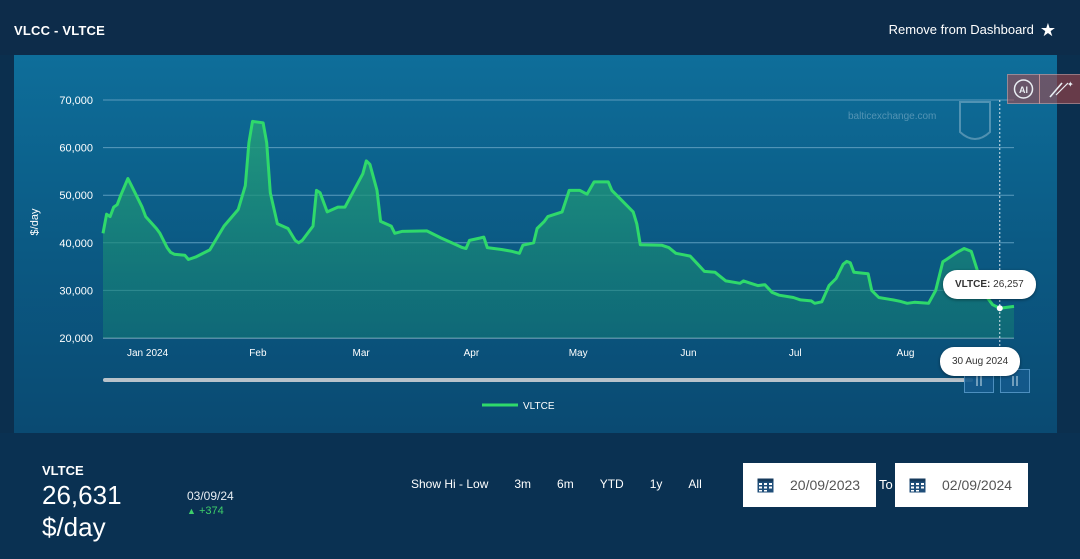  Describe the element at coordinates (961, 29) in the screenshot. I see `remove-label: Remove from Dashboard` at that location.